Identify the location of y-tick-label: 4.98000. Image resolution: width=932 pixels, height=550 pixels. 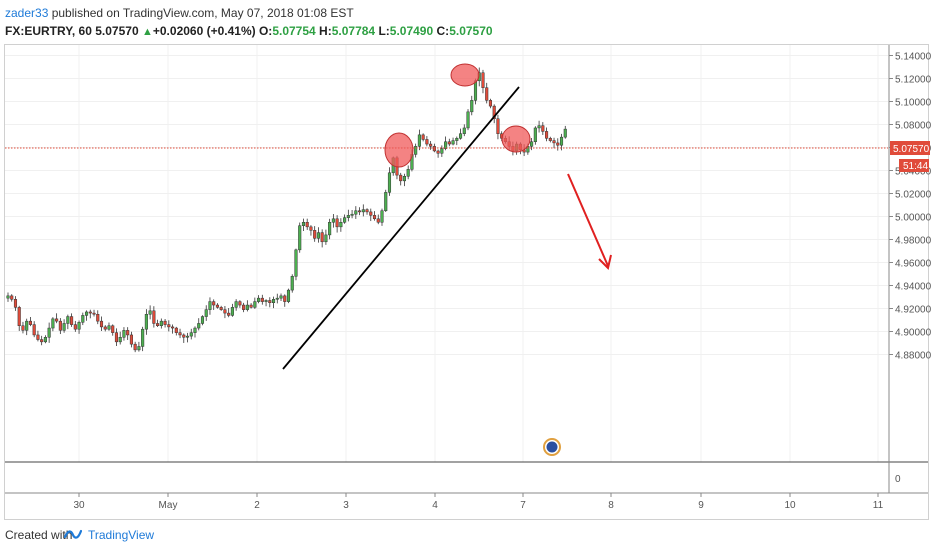
(913, 241).